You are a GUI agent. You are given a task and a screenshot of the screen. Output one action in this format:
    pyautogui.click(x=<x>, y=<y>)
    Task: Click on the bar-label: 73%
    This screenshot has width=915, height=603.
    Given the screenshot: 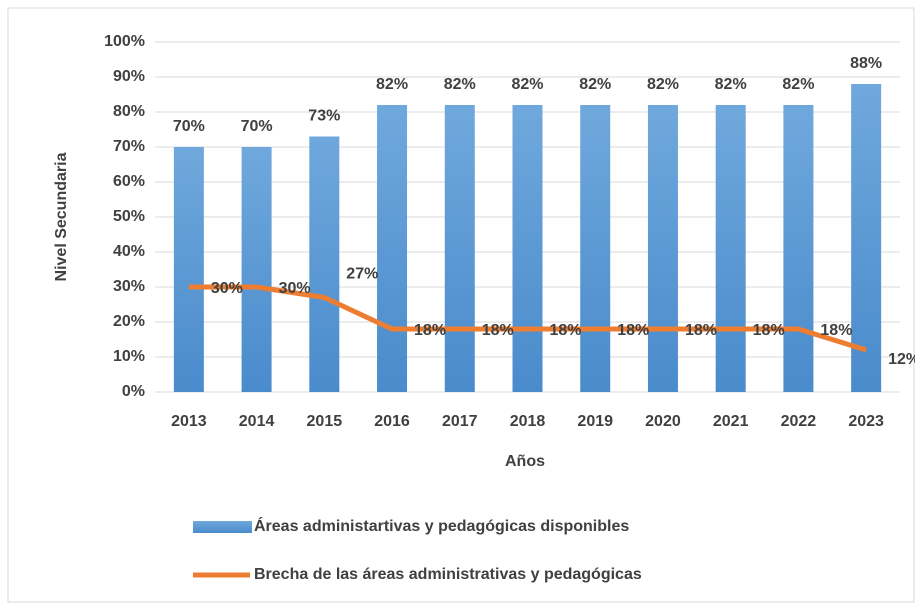 What is the action you would take?
    pyautogui.click(x=324, y=116)
    